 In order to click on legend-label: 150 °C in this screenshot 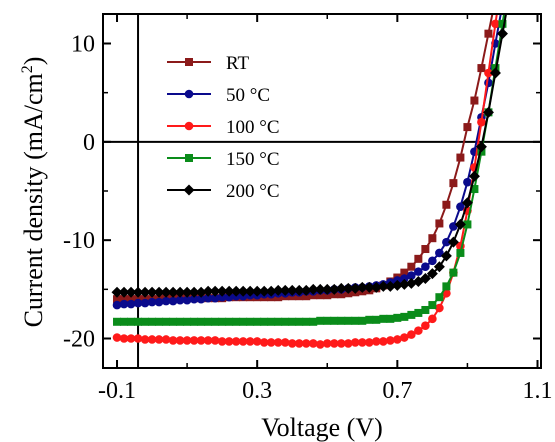, I will do `click(253, 159)`.